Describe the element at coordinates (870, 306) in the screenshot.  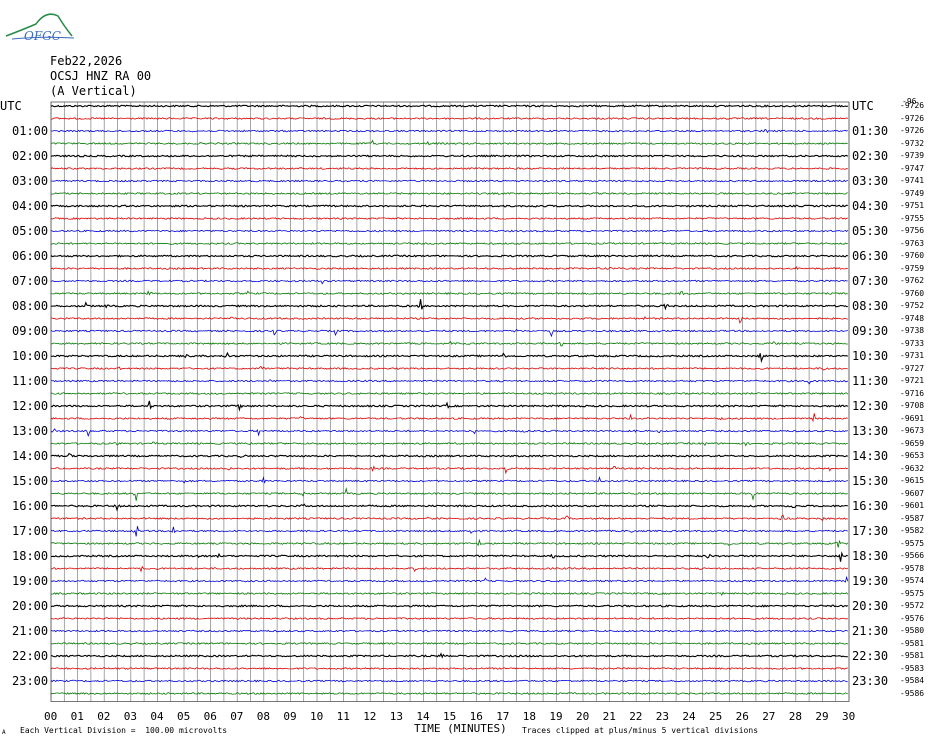
I see `right-hour-label: 08:30` at that location.